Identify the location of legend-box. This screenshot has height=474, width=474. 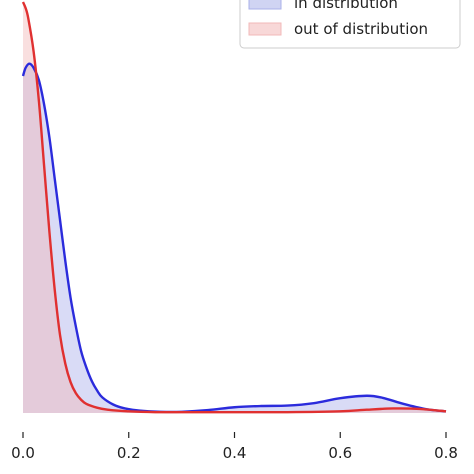
(350, 24).